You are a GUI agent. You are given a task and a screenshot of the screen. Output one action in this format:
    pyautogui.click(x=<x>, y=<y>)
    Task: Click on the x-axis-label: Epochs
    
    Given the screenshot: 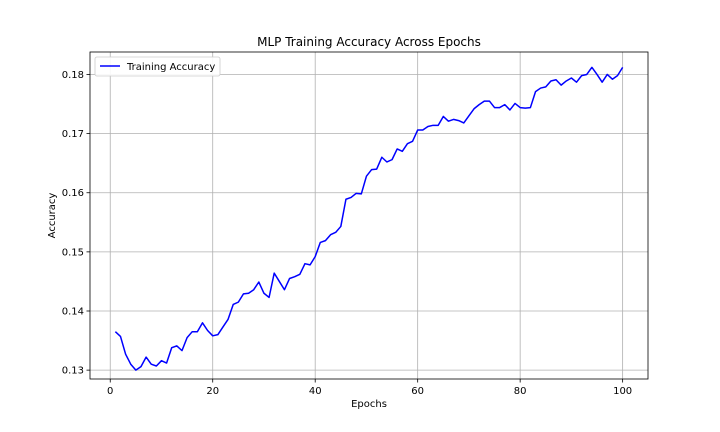 What is the action you would take?
    pyautogui.click(x=369, y=404)
    